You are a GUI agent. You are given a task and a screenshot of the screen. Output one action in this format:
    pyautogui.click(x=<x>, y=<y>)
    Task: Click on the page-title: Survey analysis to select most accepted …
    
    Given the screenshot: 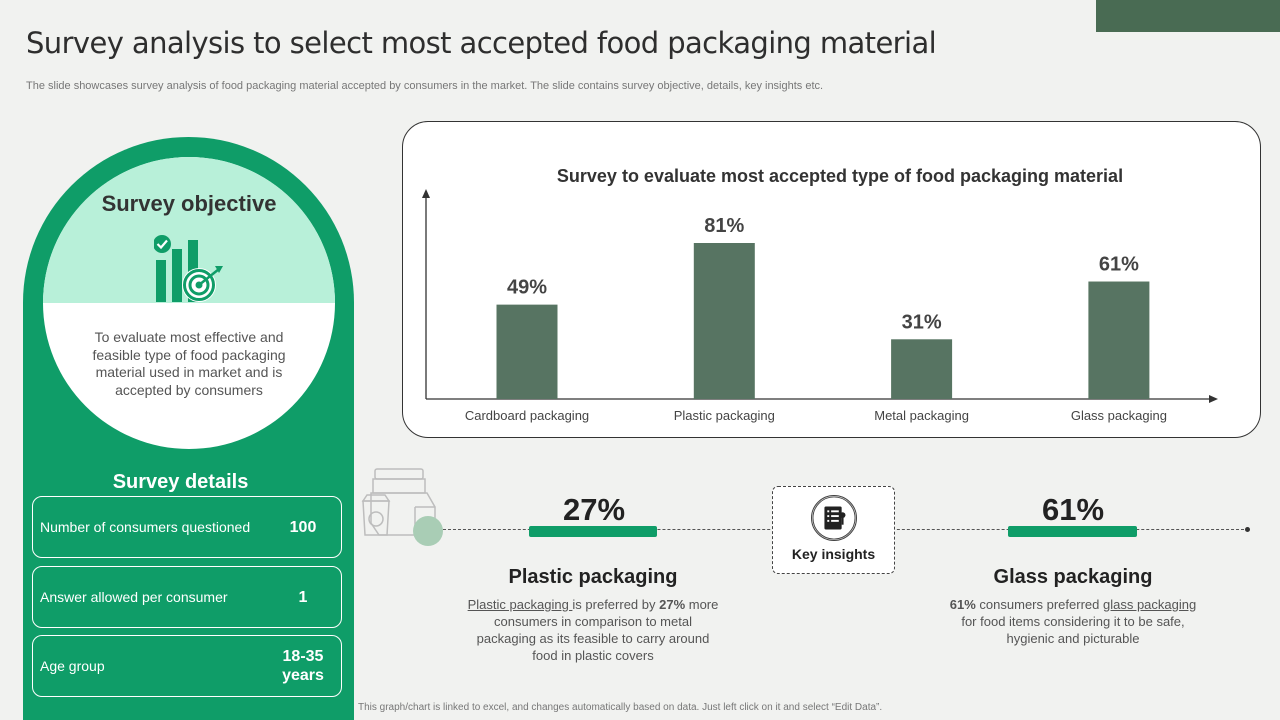 What is the action you would take?
    pyautogui.click(x=481, y=43)
    